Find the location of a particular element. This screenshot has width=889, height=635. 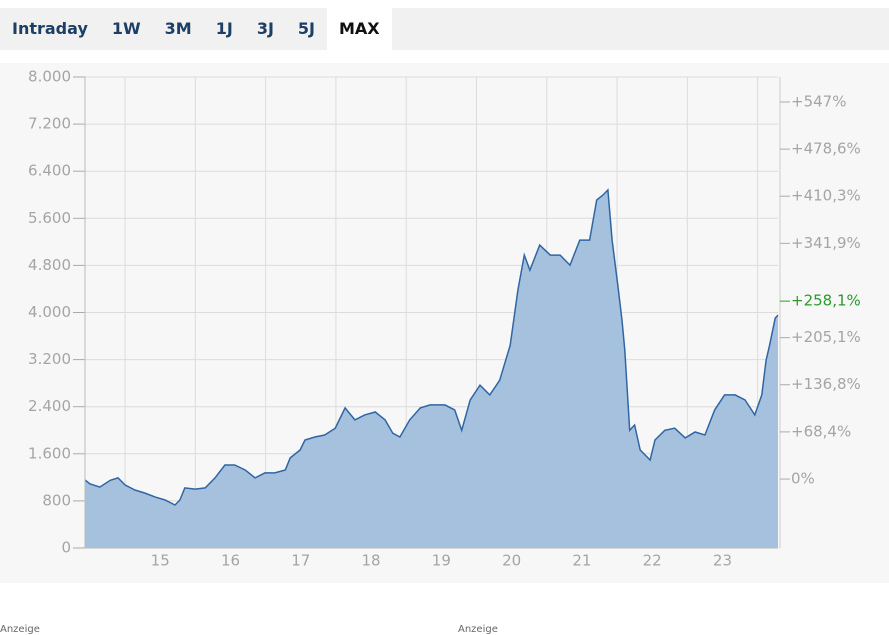

y-tick-label: 8.000 is located at coordinates (49, 77).